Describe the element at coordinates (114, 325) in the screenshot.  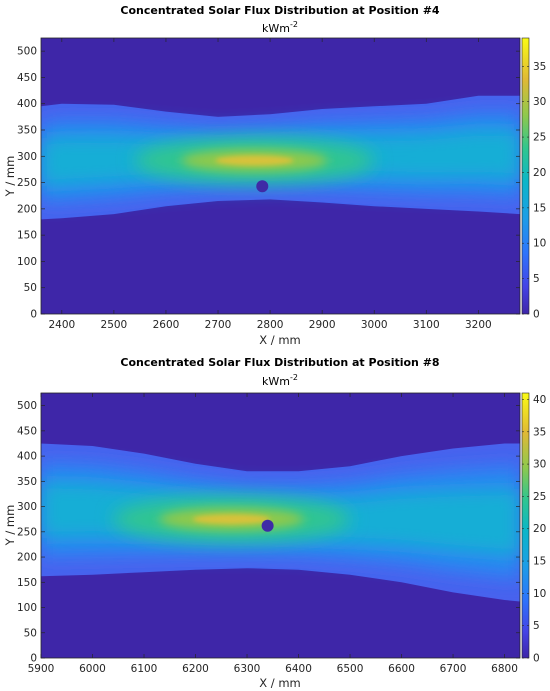
I see `x-tick-label: 2500` at that location.